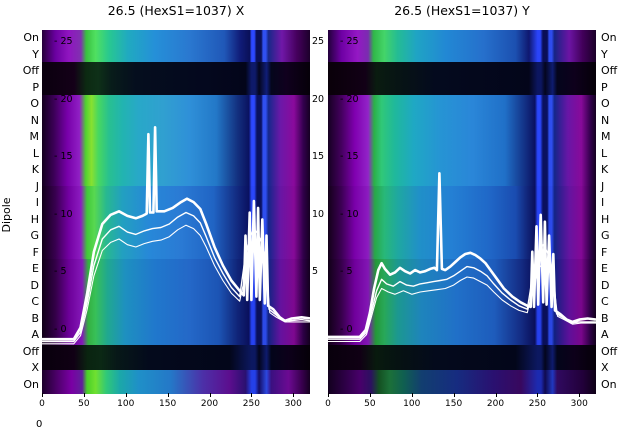  What do you see at coordinates (619, 211) in the screenshot?
I see `row-labels-right: On Y Off P O N M L K J I H G F E D C B A Off X On` at bounding box center [619, 211].